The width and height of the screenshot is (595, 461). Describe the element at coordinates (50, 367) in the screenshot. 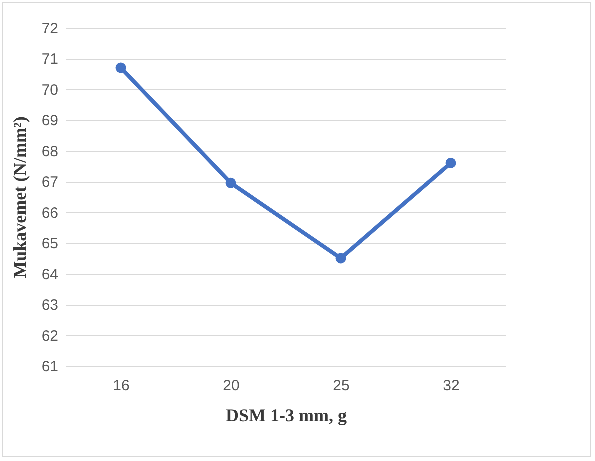

I see `y-tick-label: 61` at that location.